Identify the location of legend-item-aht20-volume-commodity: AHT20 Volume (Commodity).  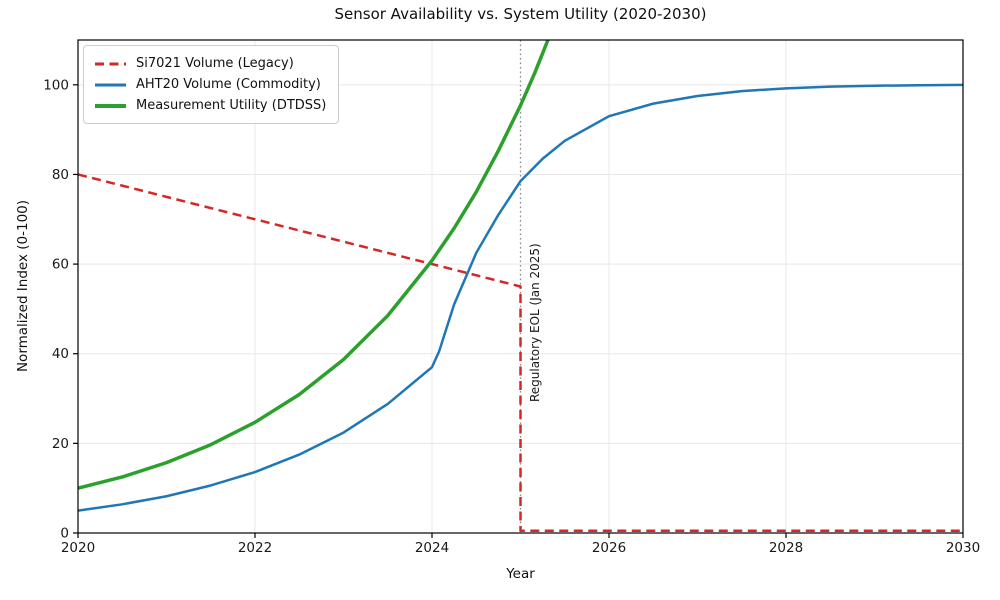
(210, 84).